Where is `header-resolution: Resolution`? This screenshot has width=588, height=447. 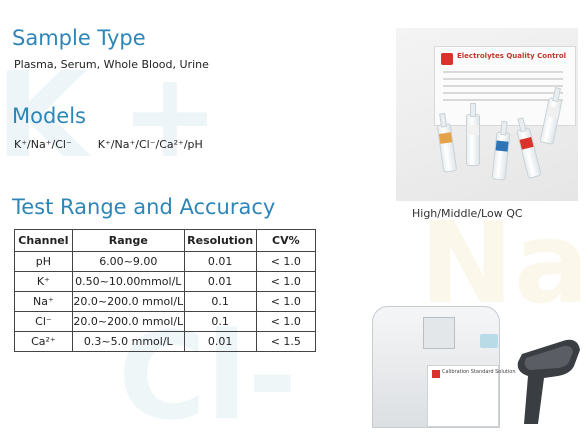
header-resolution: Resolution is located at coordinates (220, 240).